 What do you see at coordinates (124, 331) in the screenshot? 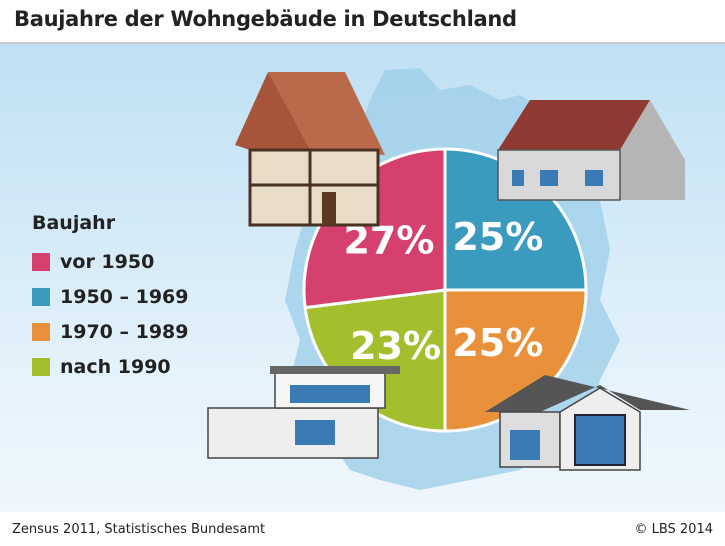
I see `legend-label: 1970 – 1989` at bounding box center [124, 331].